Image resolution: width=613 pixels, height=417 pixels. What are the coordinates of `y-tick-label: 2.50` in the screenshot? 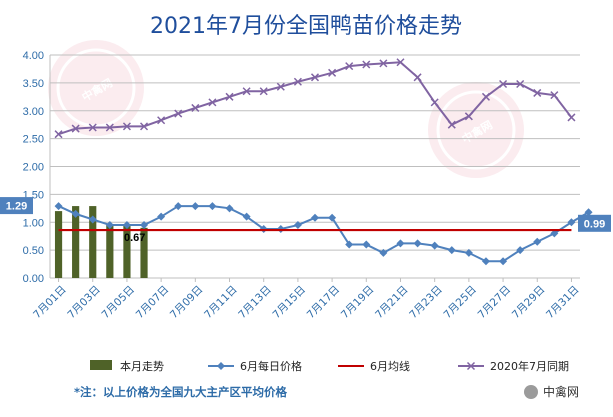 It's located at (33, 140).